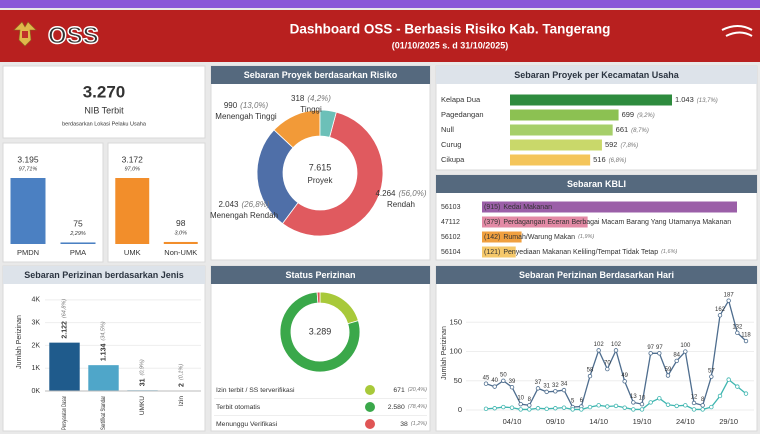 This screenshot has height=434, width=760. Describe the element at coordinates (711, 371) in the screenshot. I see `point-label: 57` at that location.